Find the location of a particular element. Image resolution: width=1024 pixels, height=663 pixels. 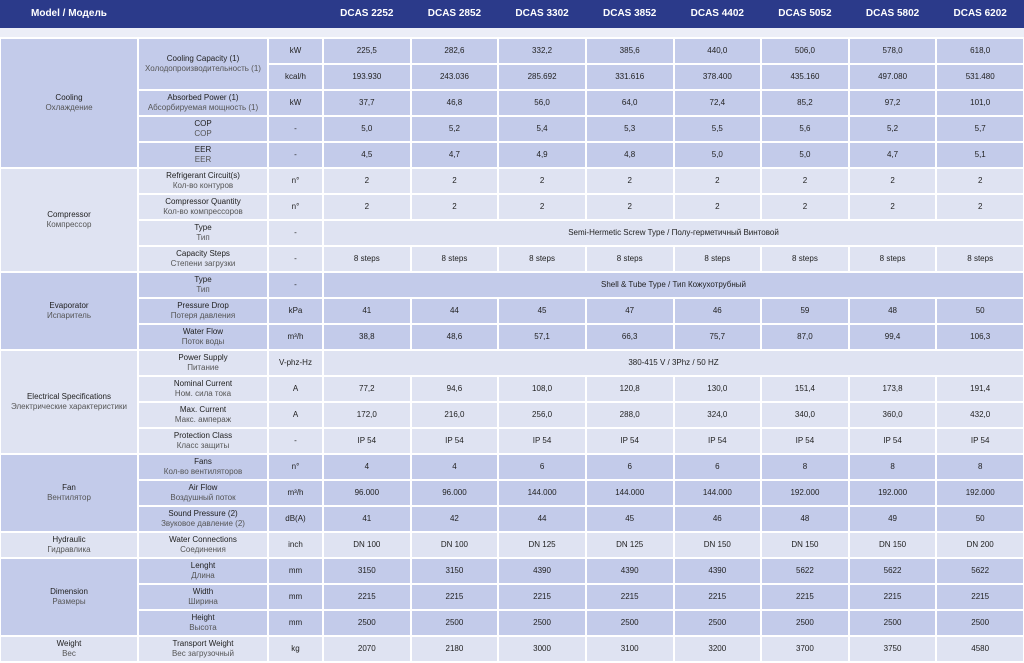

cell-text: 87,0 is located at coordinates (805, 336).